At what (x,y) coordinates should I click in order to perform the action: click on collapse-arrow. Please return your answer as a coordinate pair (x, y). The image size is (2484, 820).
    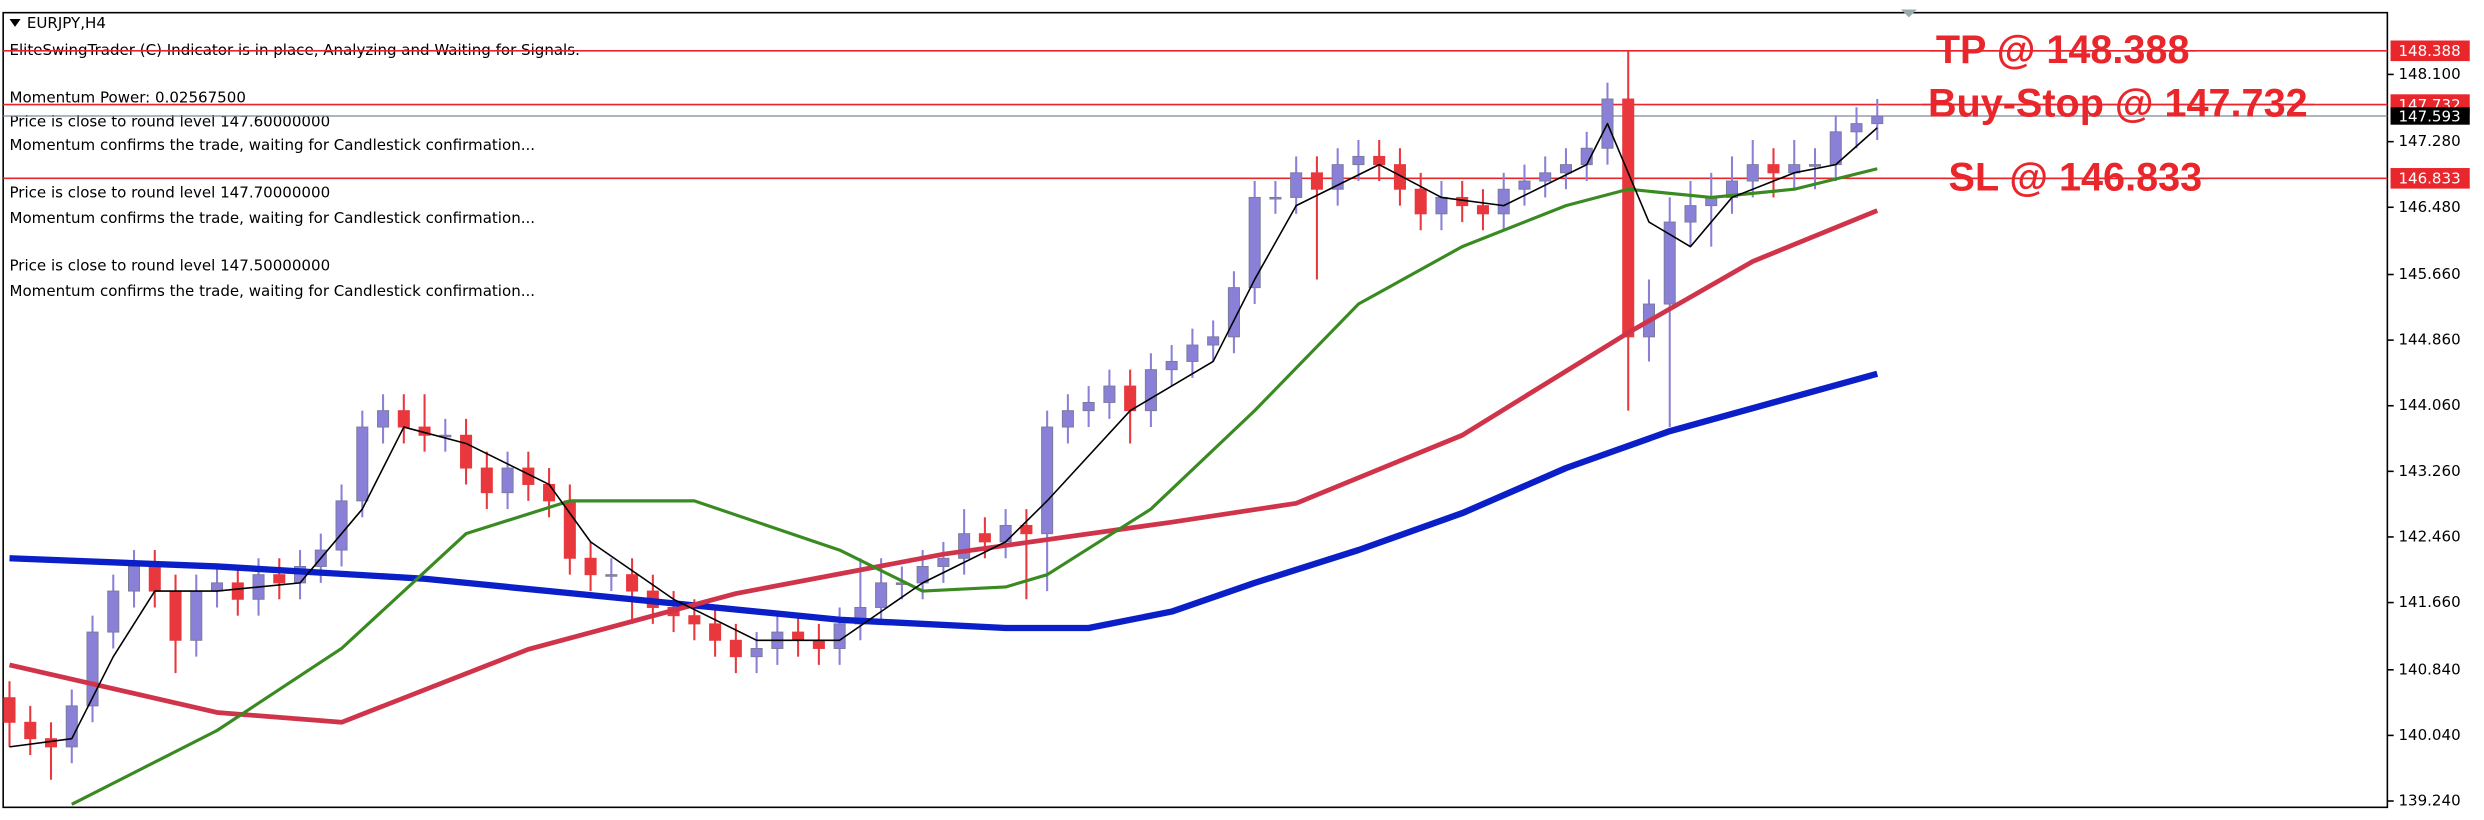
    Looking at the image, I should click on (15, 22).